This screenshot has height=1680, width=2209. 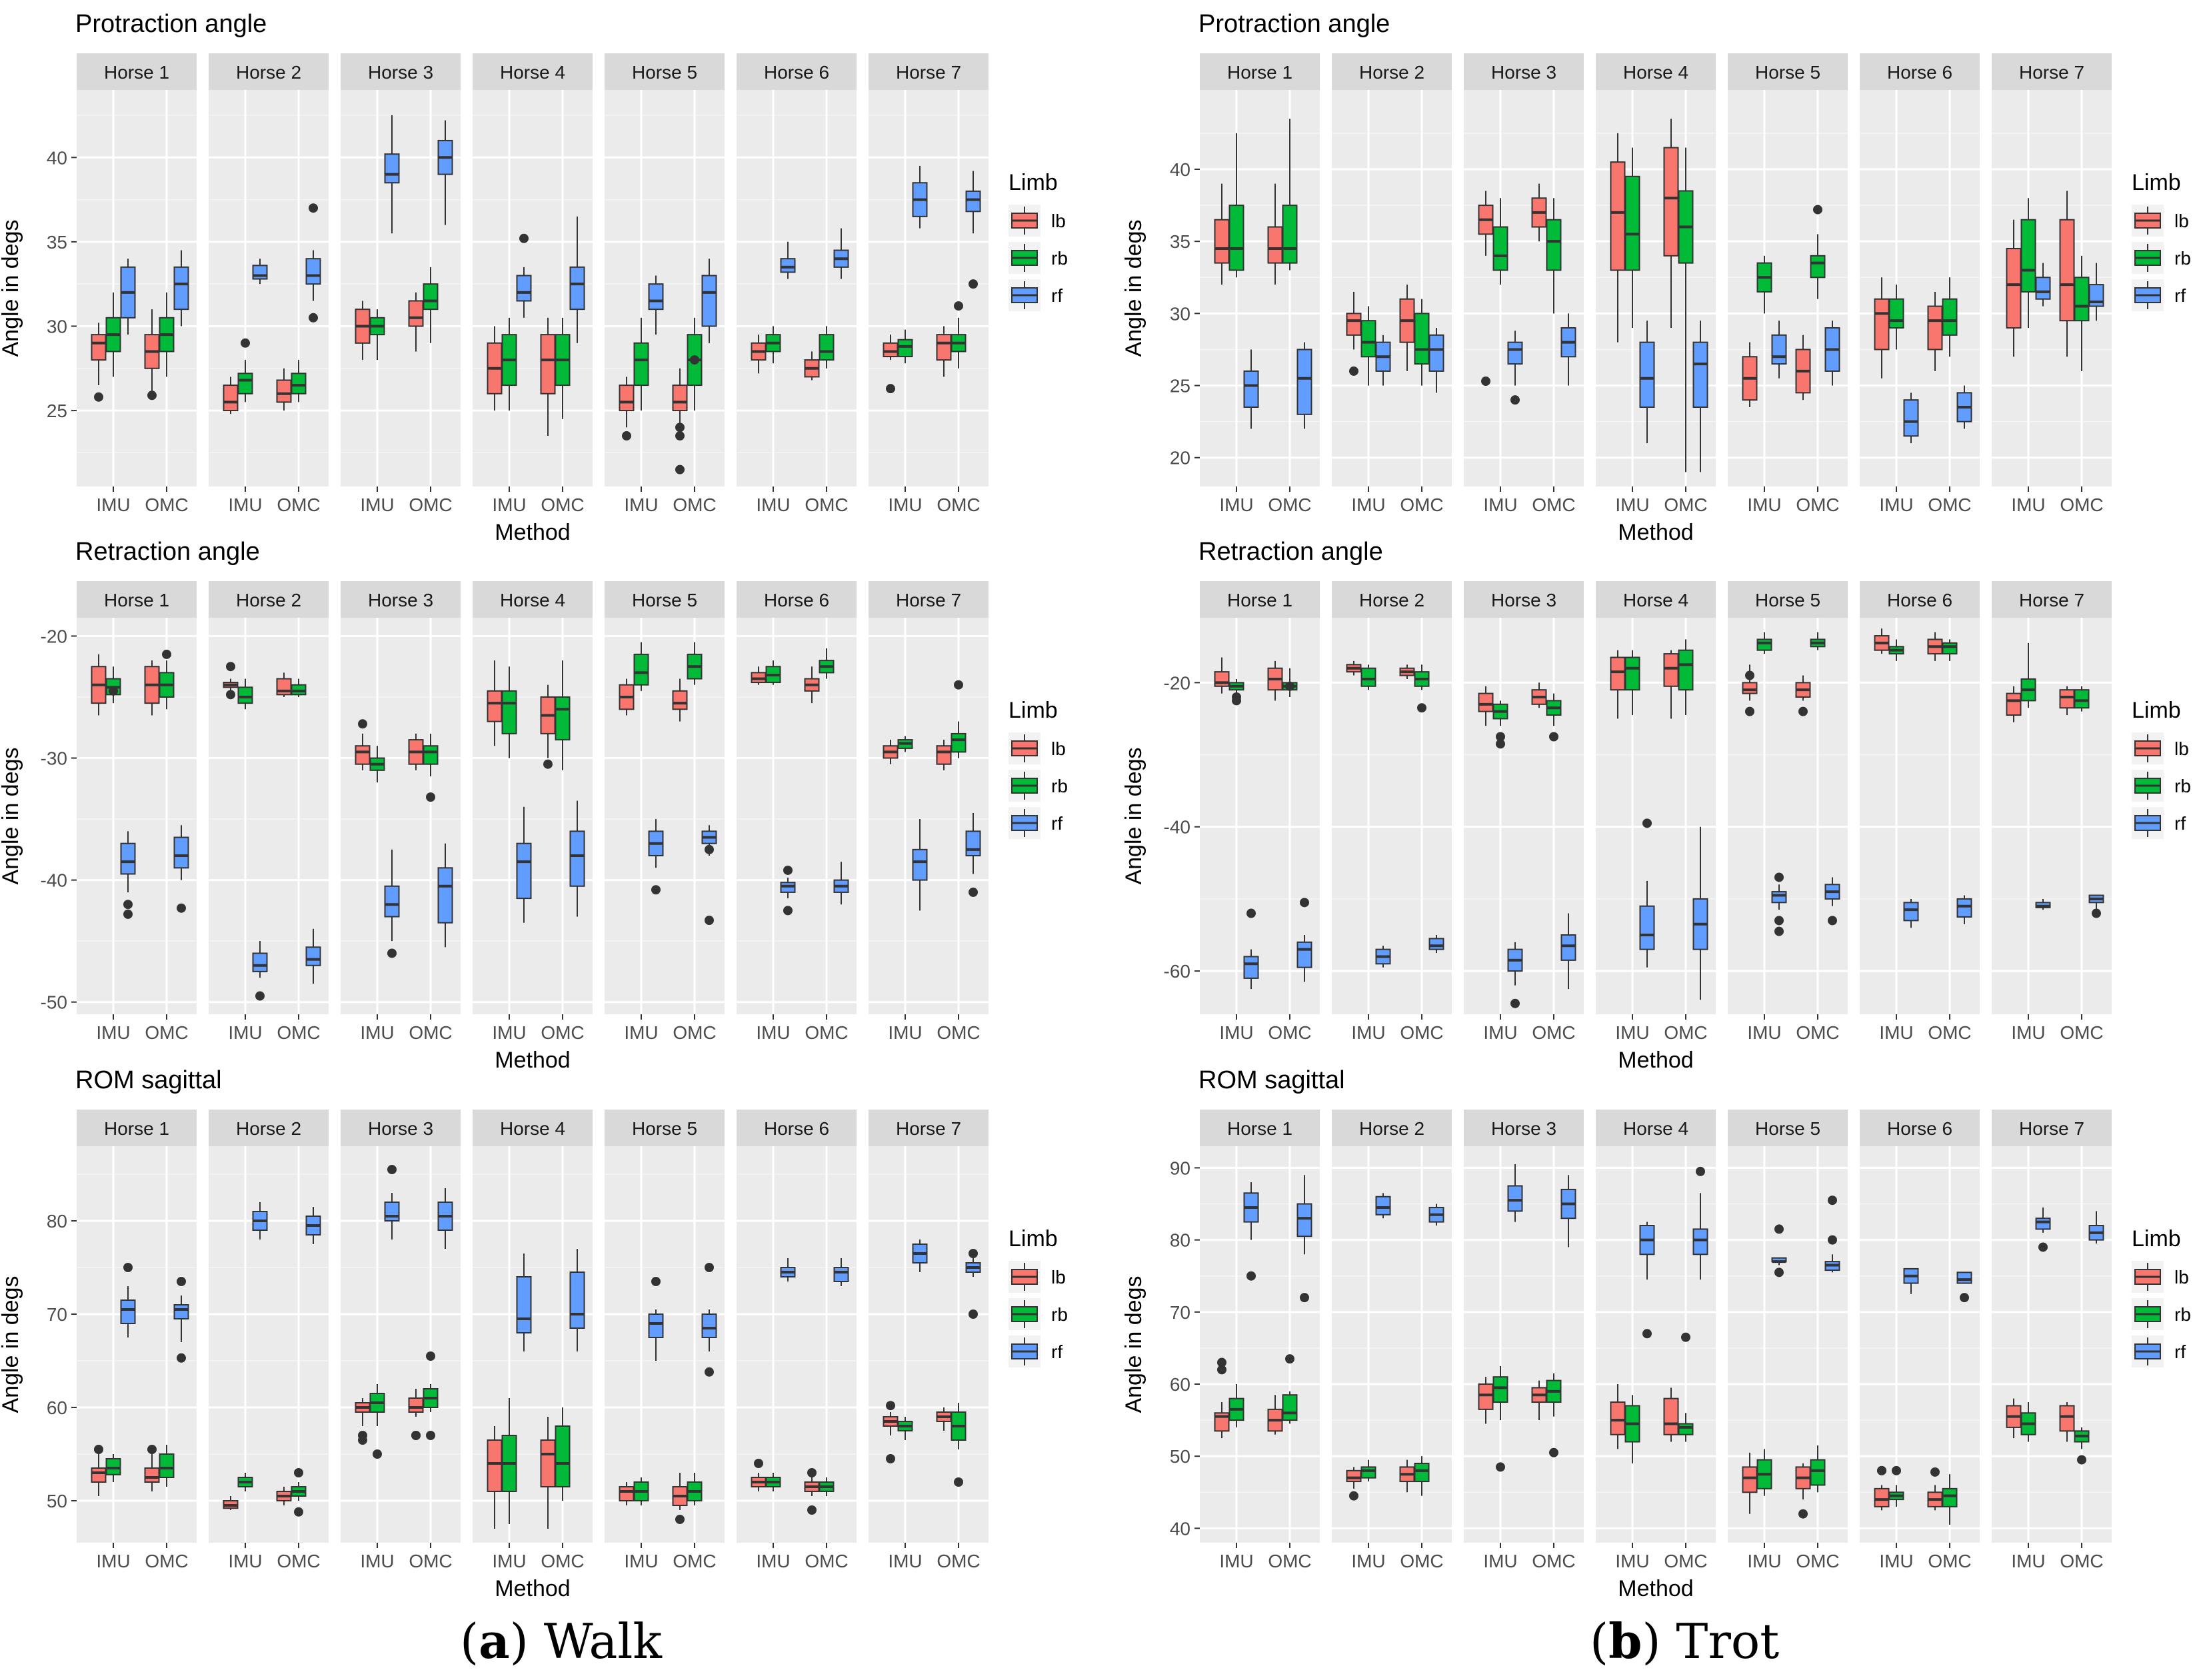 I want to click on facet-horse-6: Horse 6 IMU OMC, so click(x=797, y=812).